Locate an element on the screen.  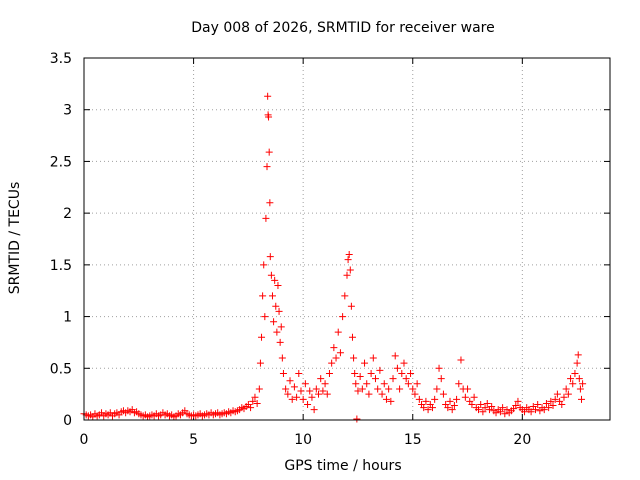
y-tick-label: 3.5 is located at coordinates (61, 59).